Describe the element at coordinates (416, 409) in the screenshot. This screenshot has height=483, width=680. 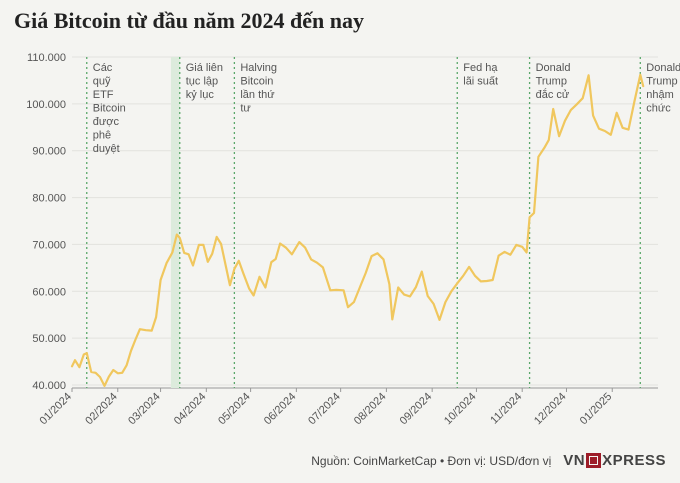
I see `x-tick-label: 09/2024` at that location.